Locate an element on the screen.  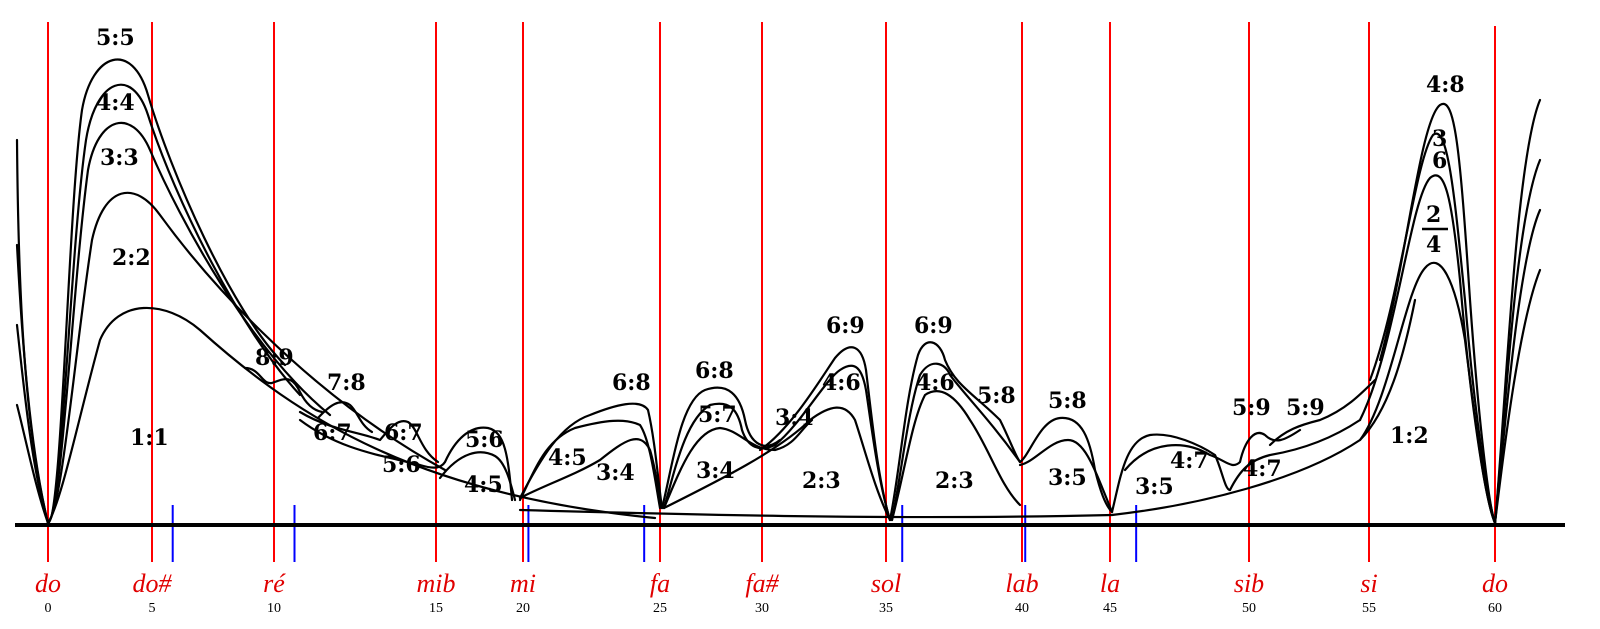
curve-4-7-a is located at coordinates (1212, 450).